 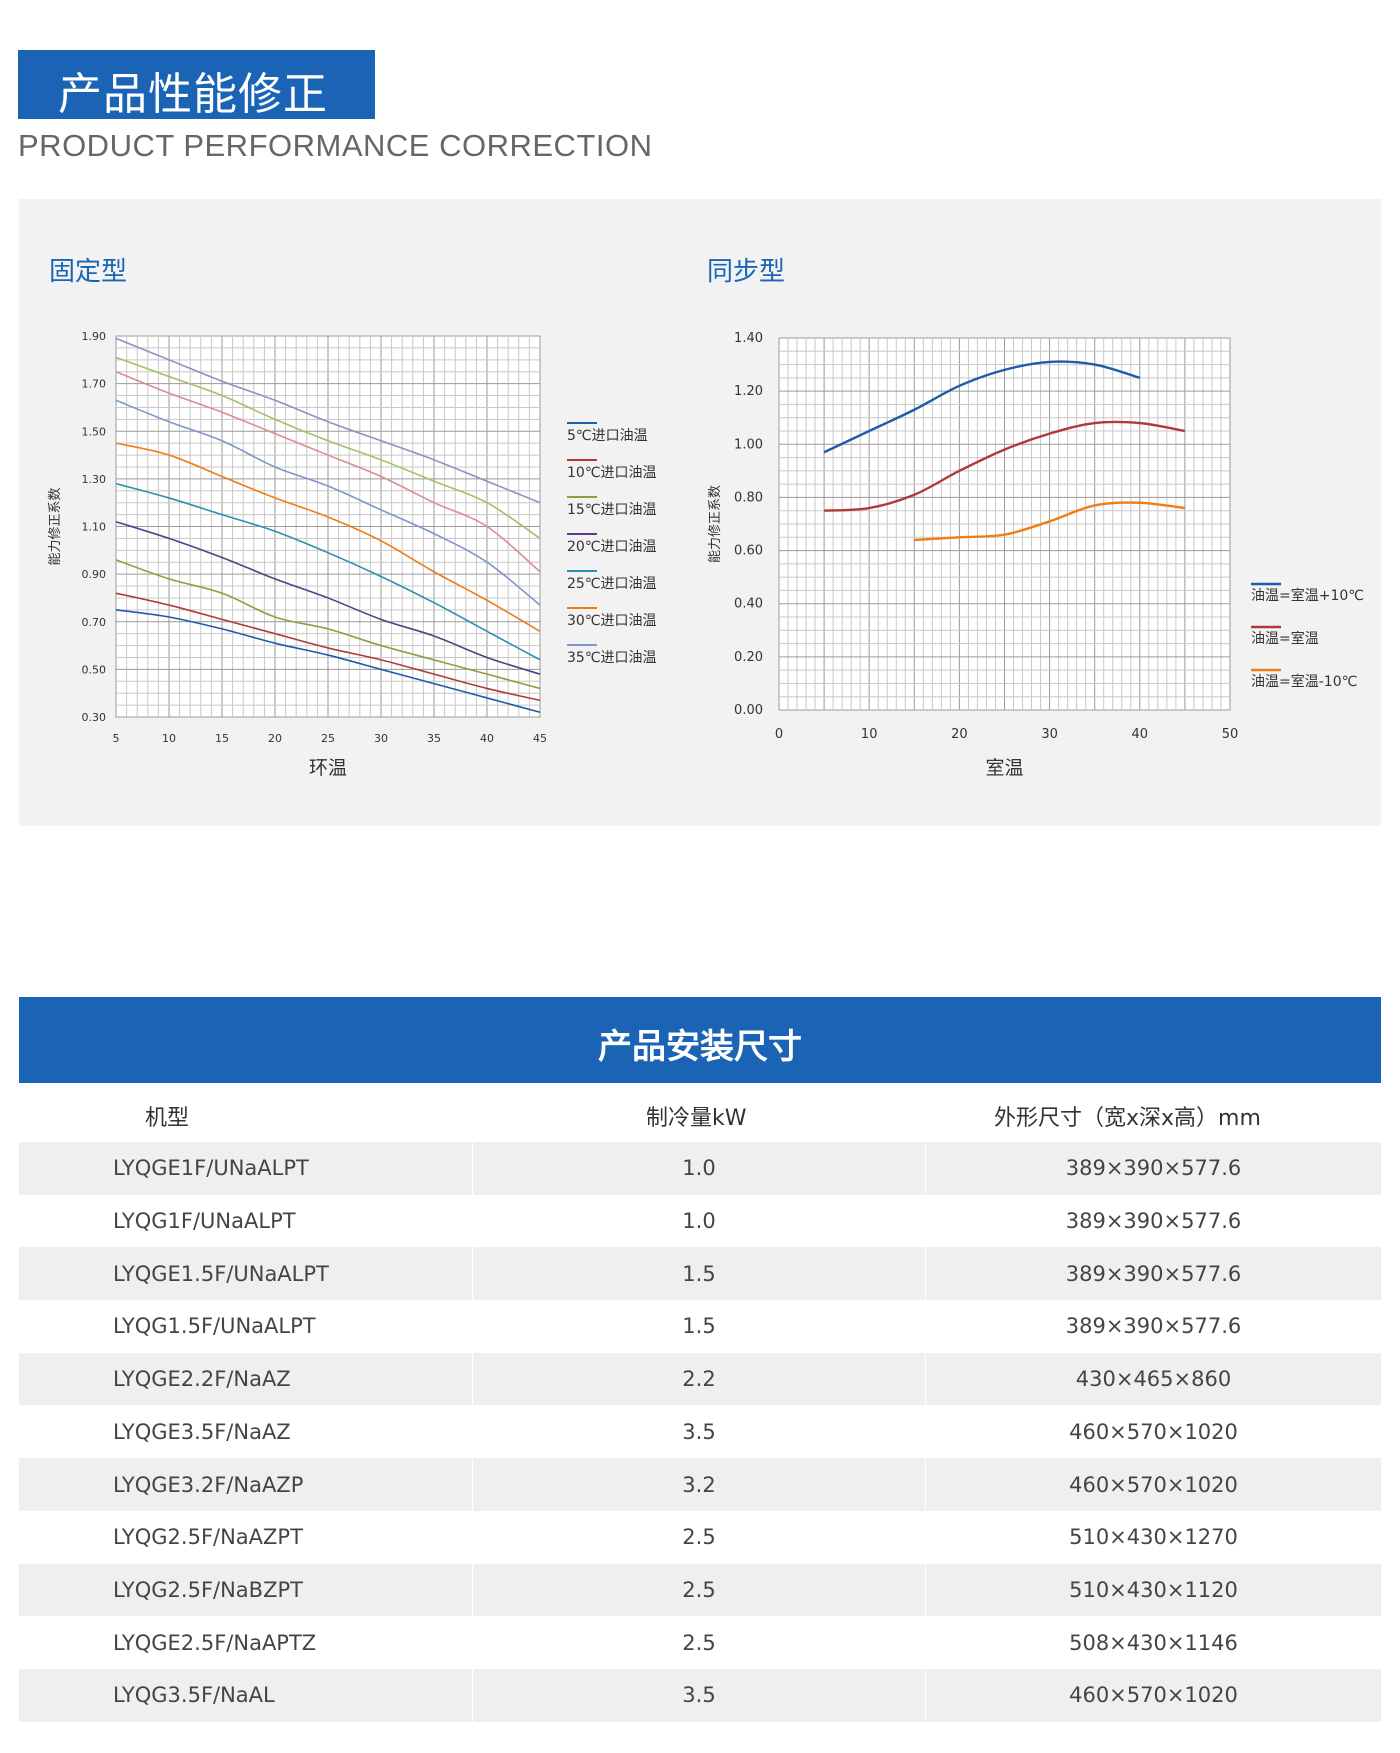 What do you see at coordinates (215, 1642) in the screenshot?
I see `cell-model: LYQGE2.5F/NaAPTZ` at bounding box center [215, 1642].